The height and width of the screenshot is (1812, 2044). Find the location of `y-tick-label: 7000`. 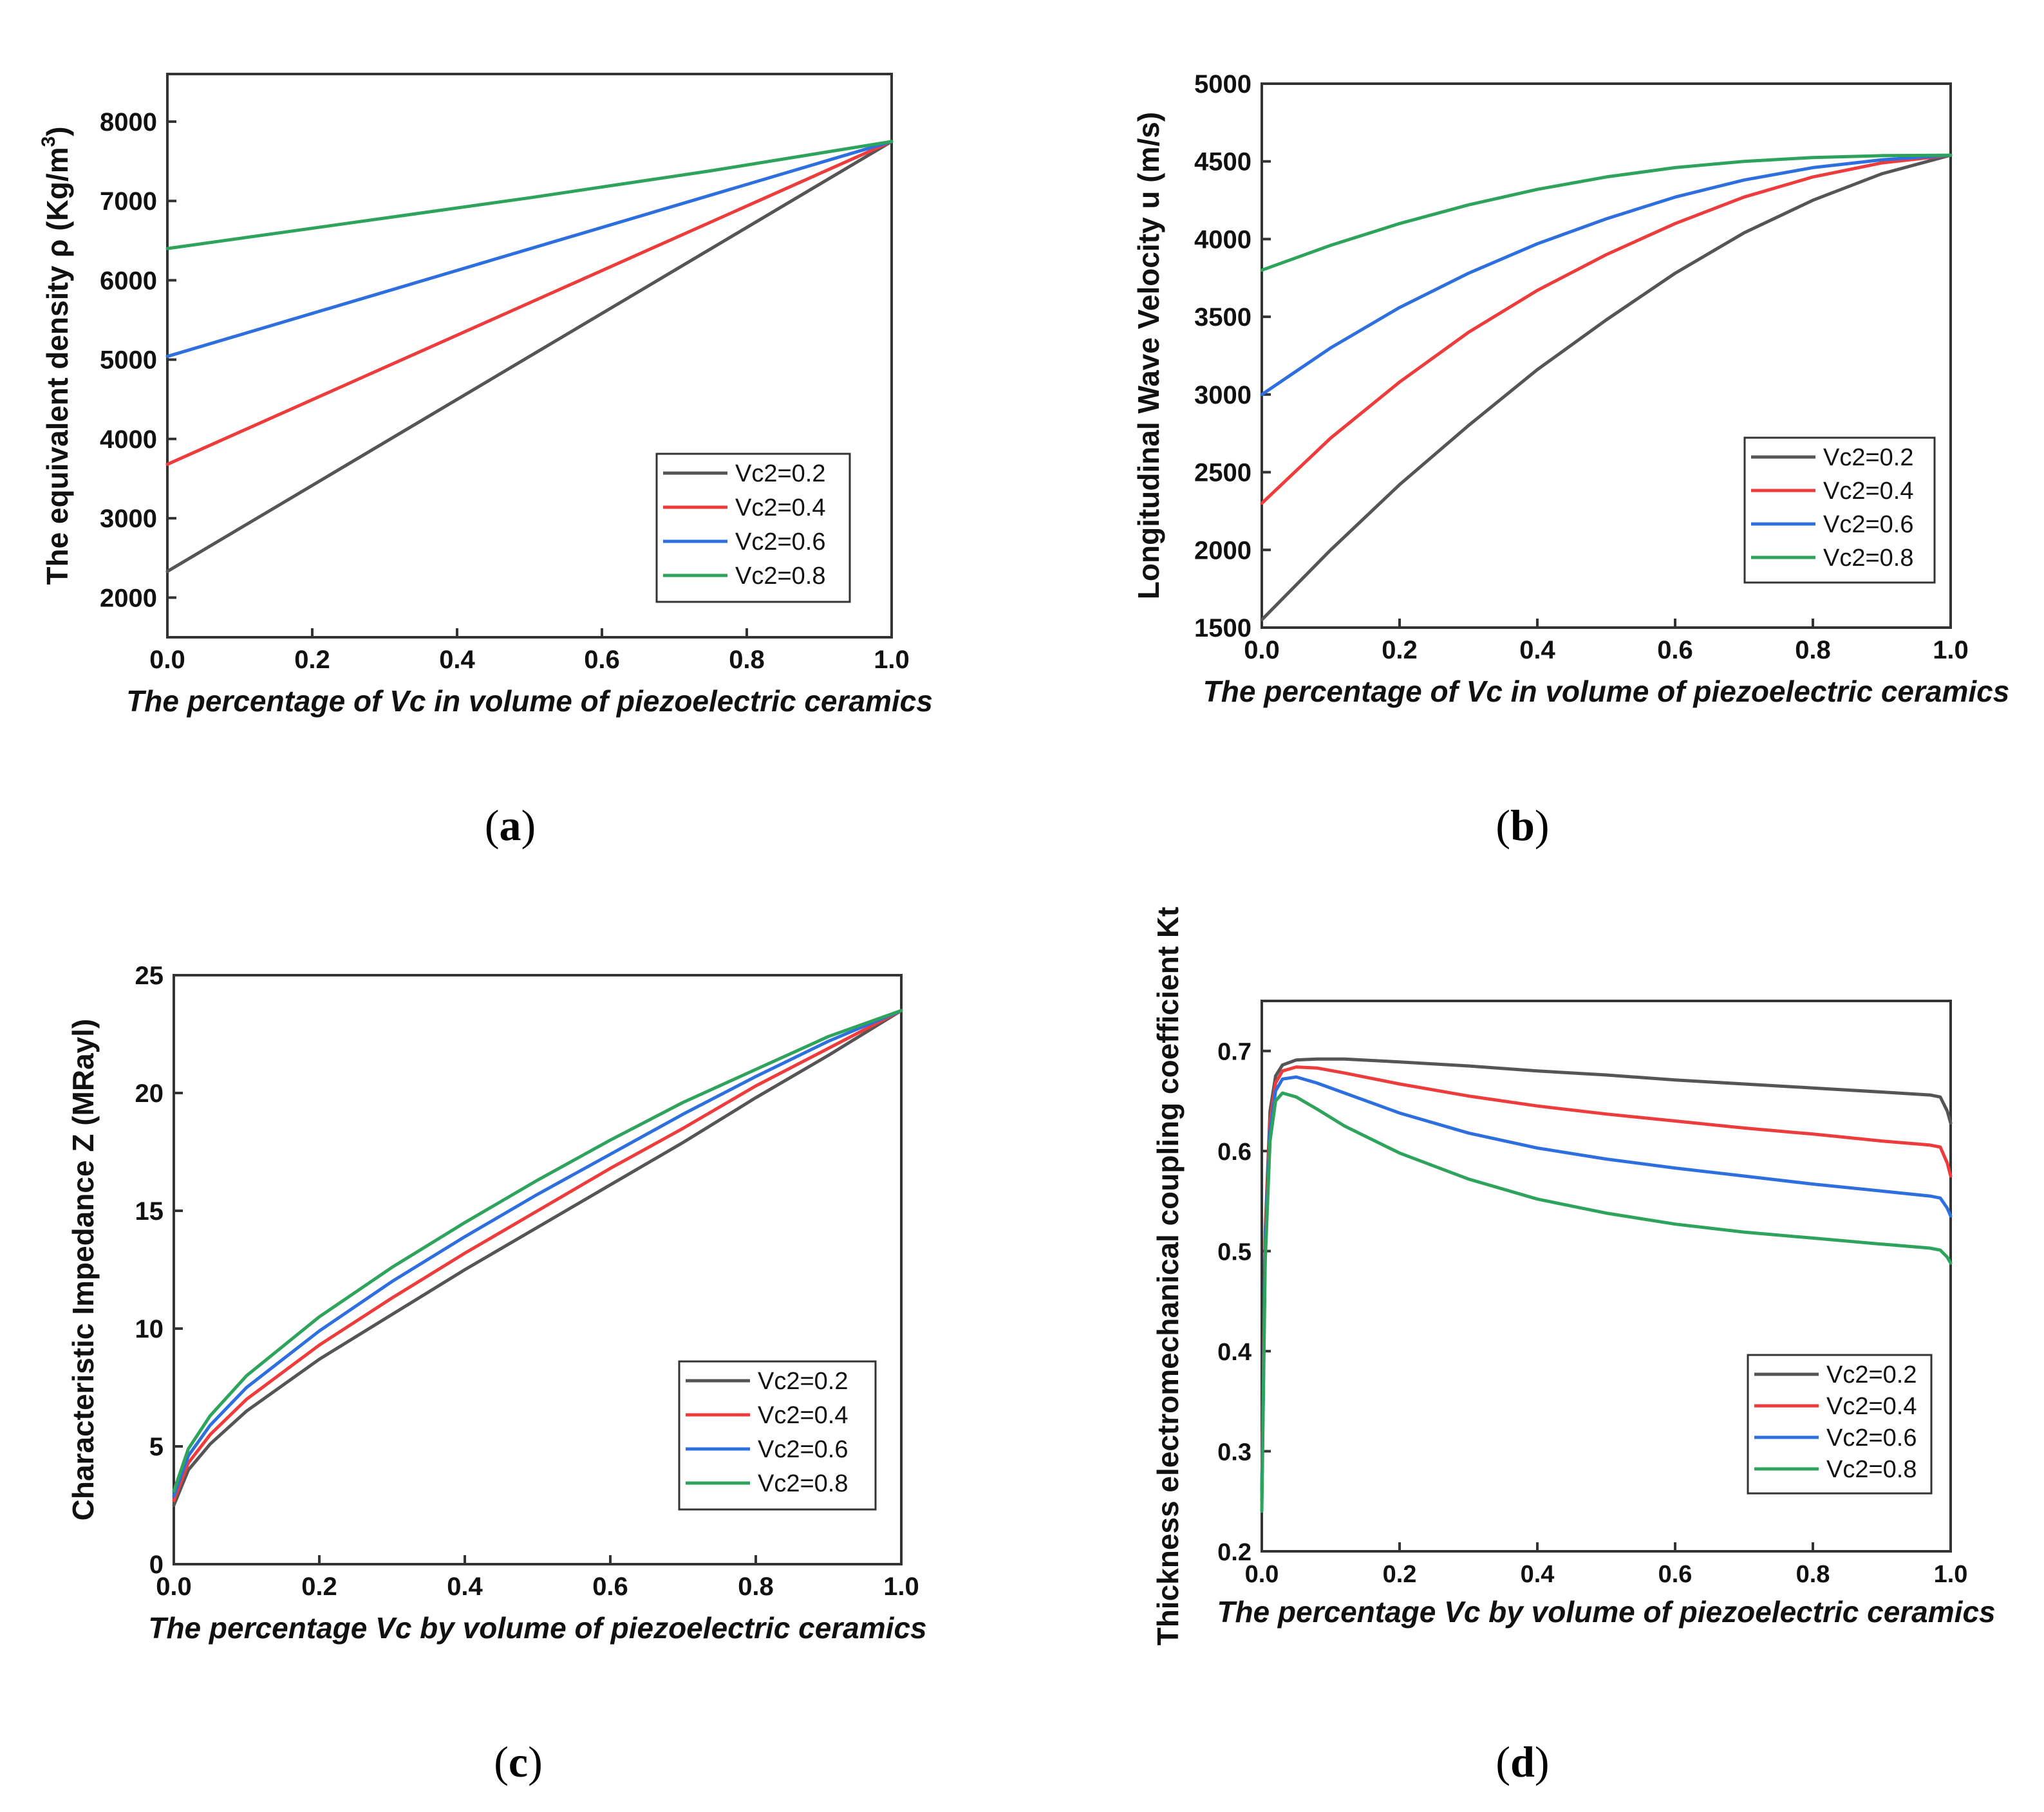

y-tick-label: 7000 is located at coordinates (128, 201).